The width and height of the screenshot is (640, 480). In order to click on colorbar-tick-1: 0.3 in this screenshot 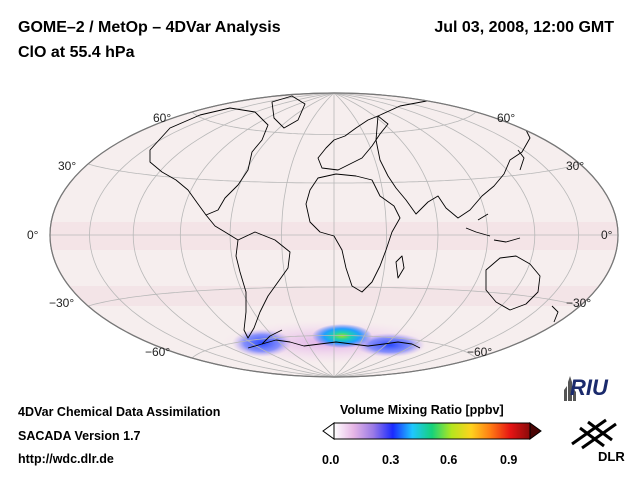, I will do `click(391, 460)`.